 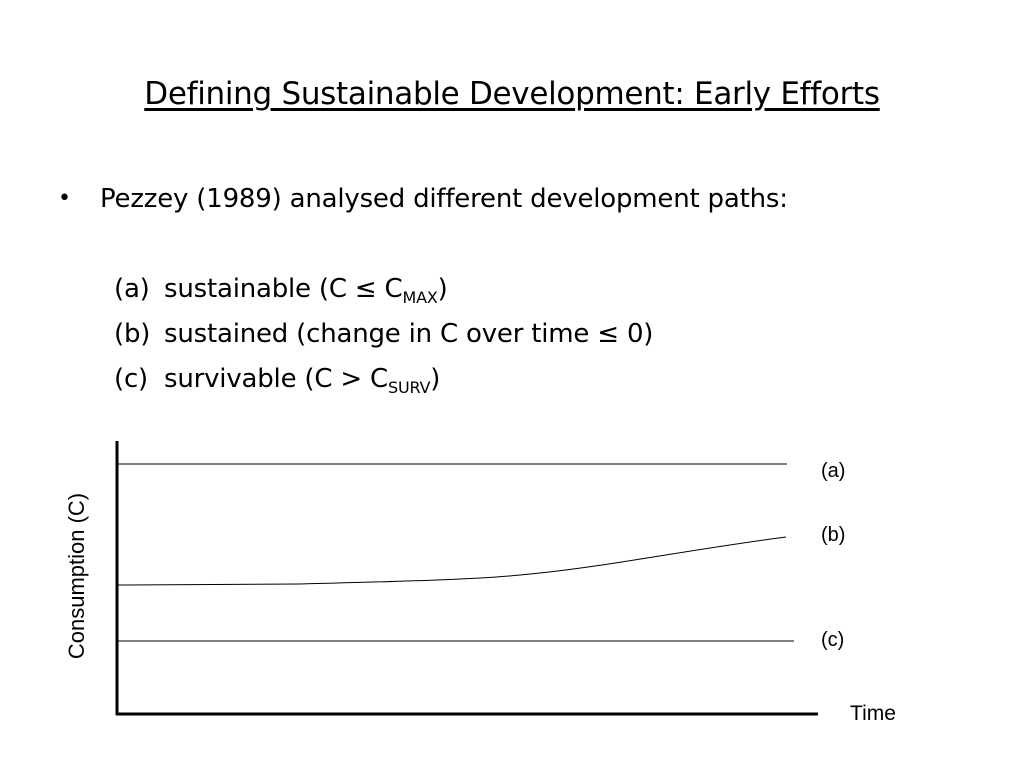 I want to click on path-item-b: (b) sustained (change in C over time ≤ 0), so click(x=383, y=341).